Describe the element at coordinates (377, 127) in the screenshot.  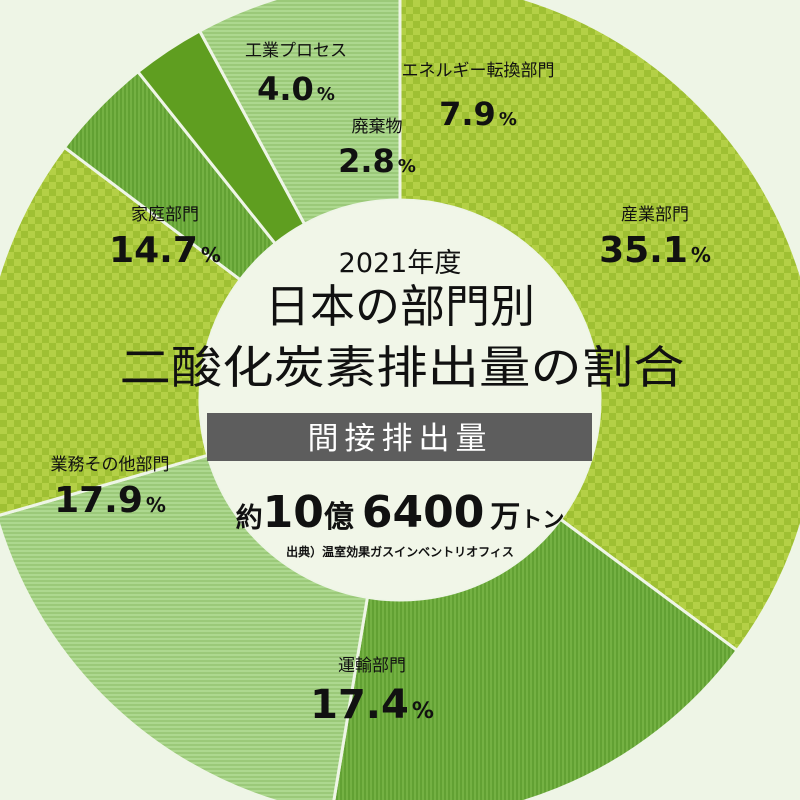
I see `slice-label-5: 廃棄物` at that location.